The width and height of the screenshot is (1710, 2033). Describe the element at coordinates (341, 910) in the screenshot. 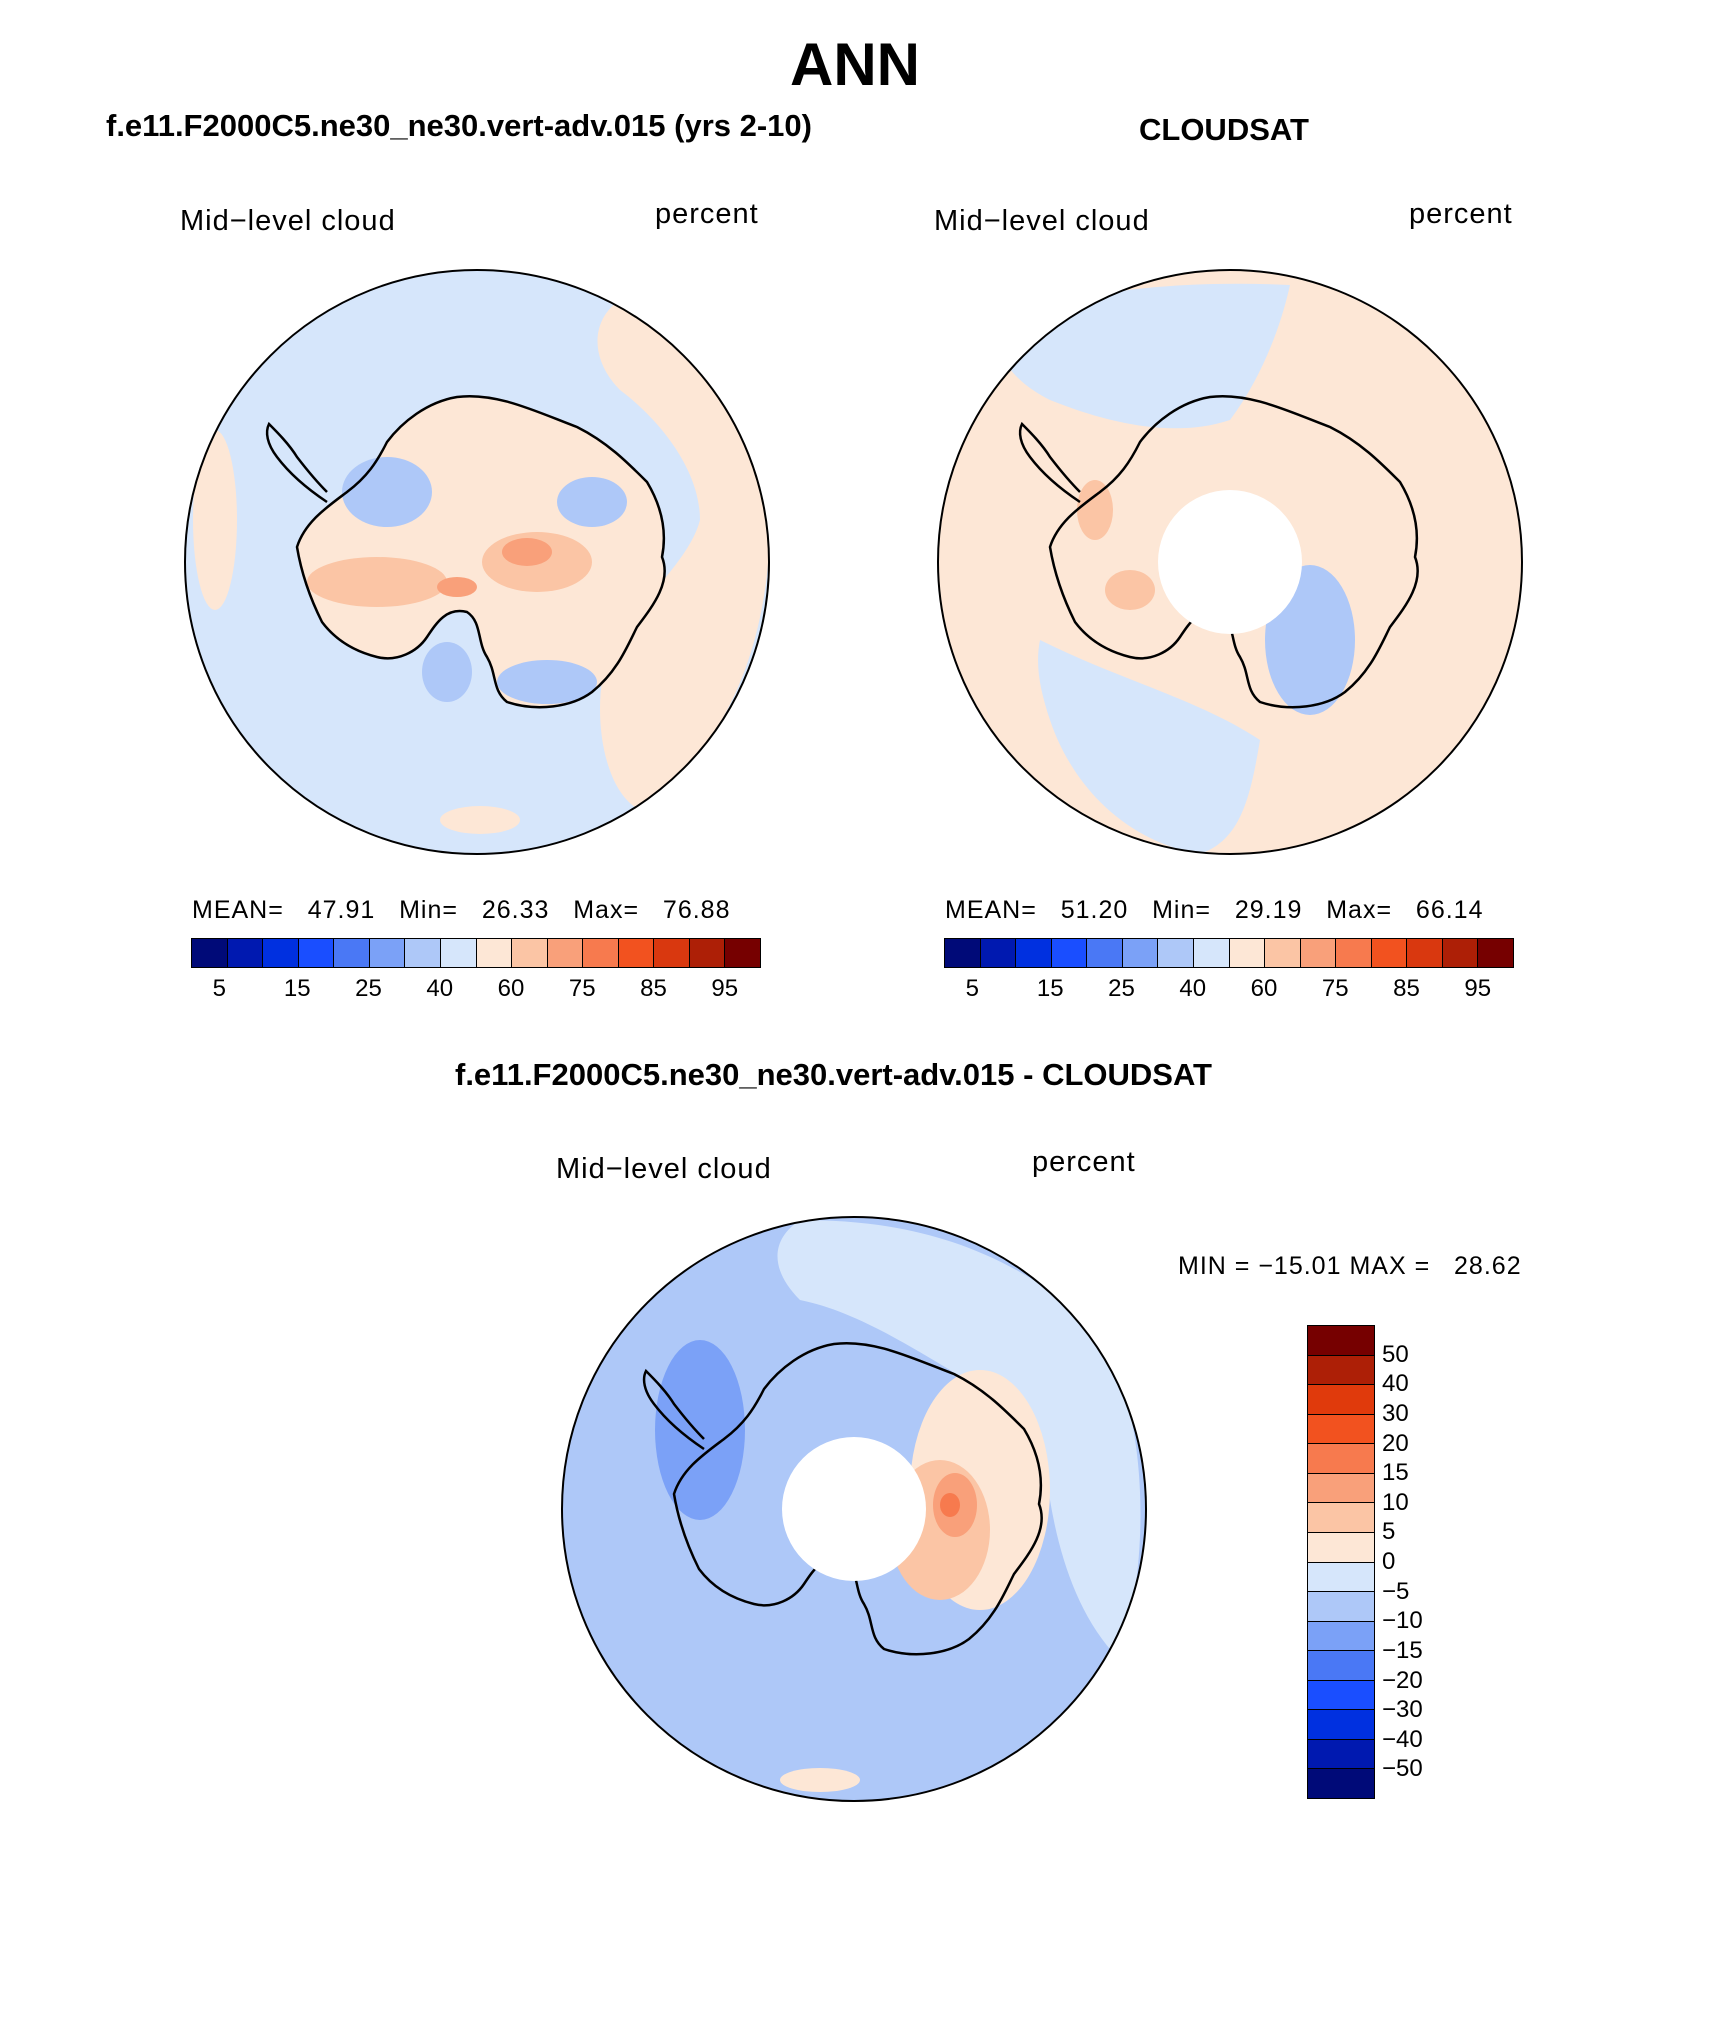

I see `panel1-mean-value: 47.91` at that location.